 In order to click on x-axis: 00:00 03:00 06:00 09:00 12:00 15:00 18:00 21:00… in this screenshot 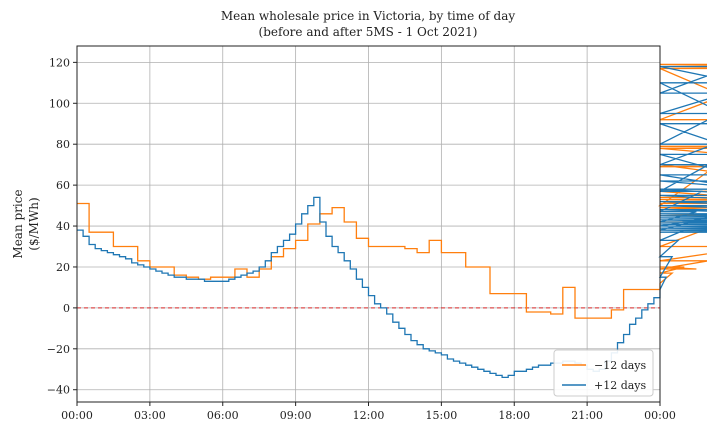, I will do `click(368, 412)`.